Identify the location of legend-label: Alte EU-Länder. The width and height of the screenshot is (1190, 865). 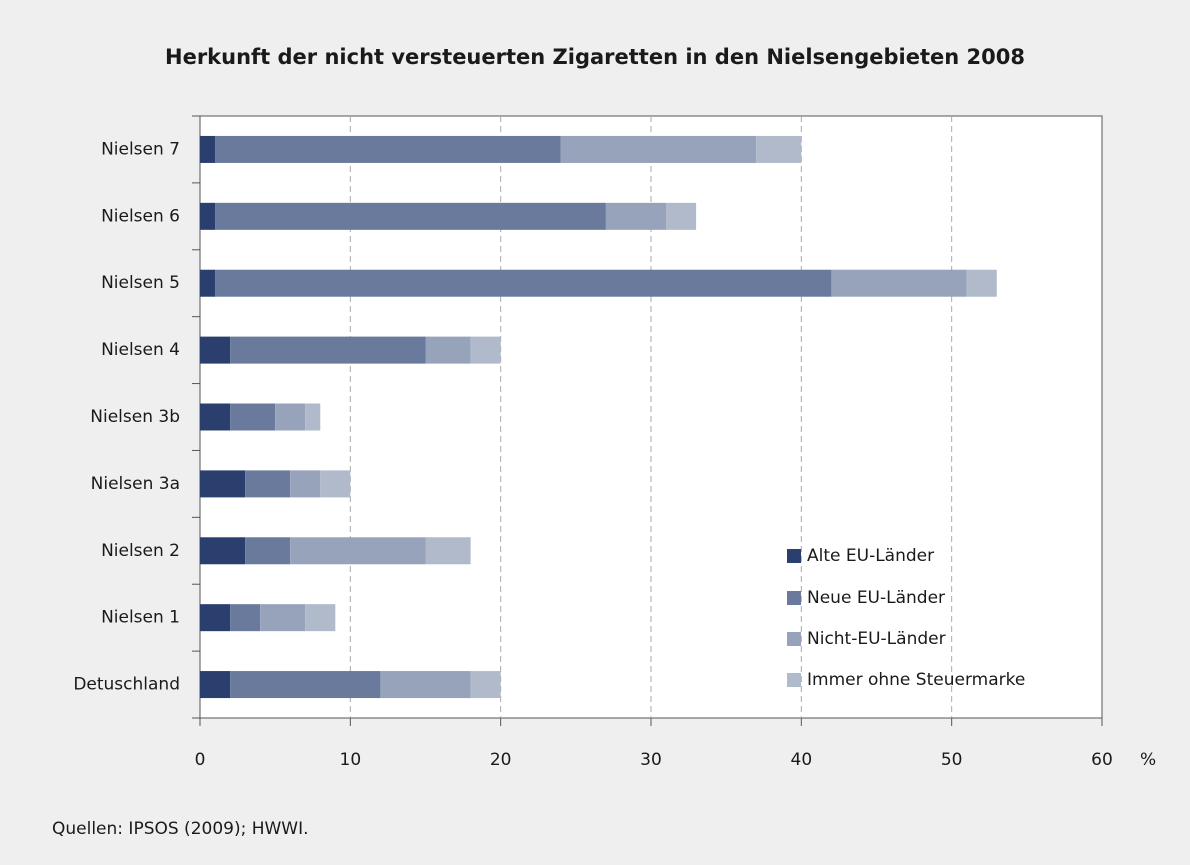
(870, 556).